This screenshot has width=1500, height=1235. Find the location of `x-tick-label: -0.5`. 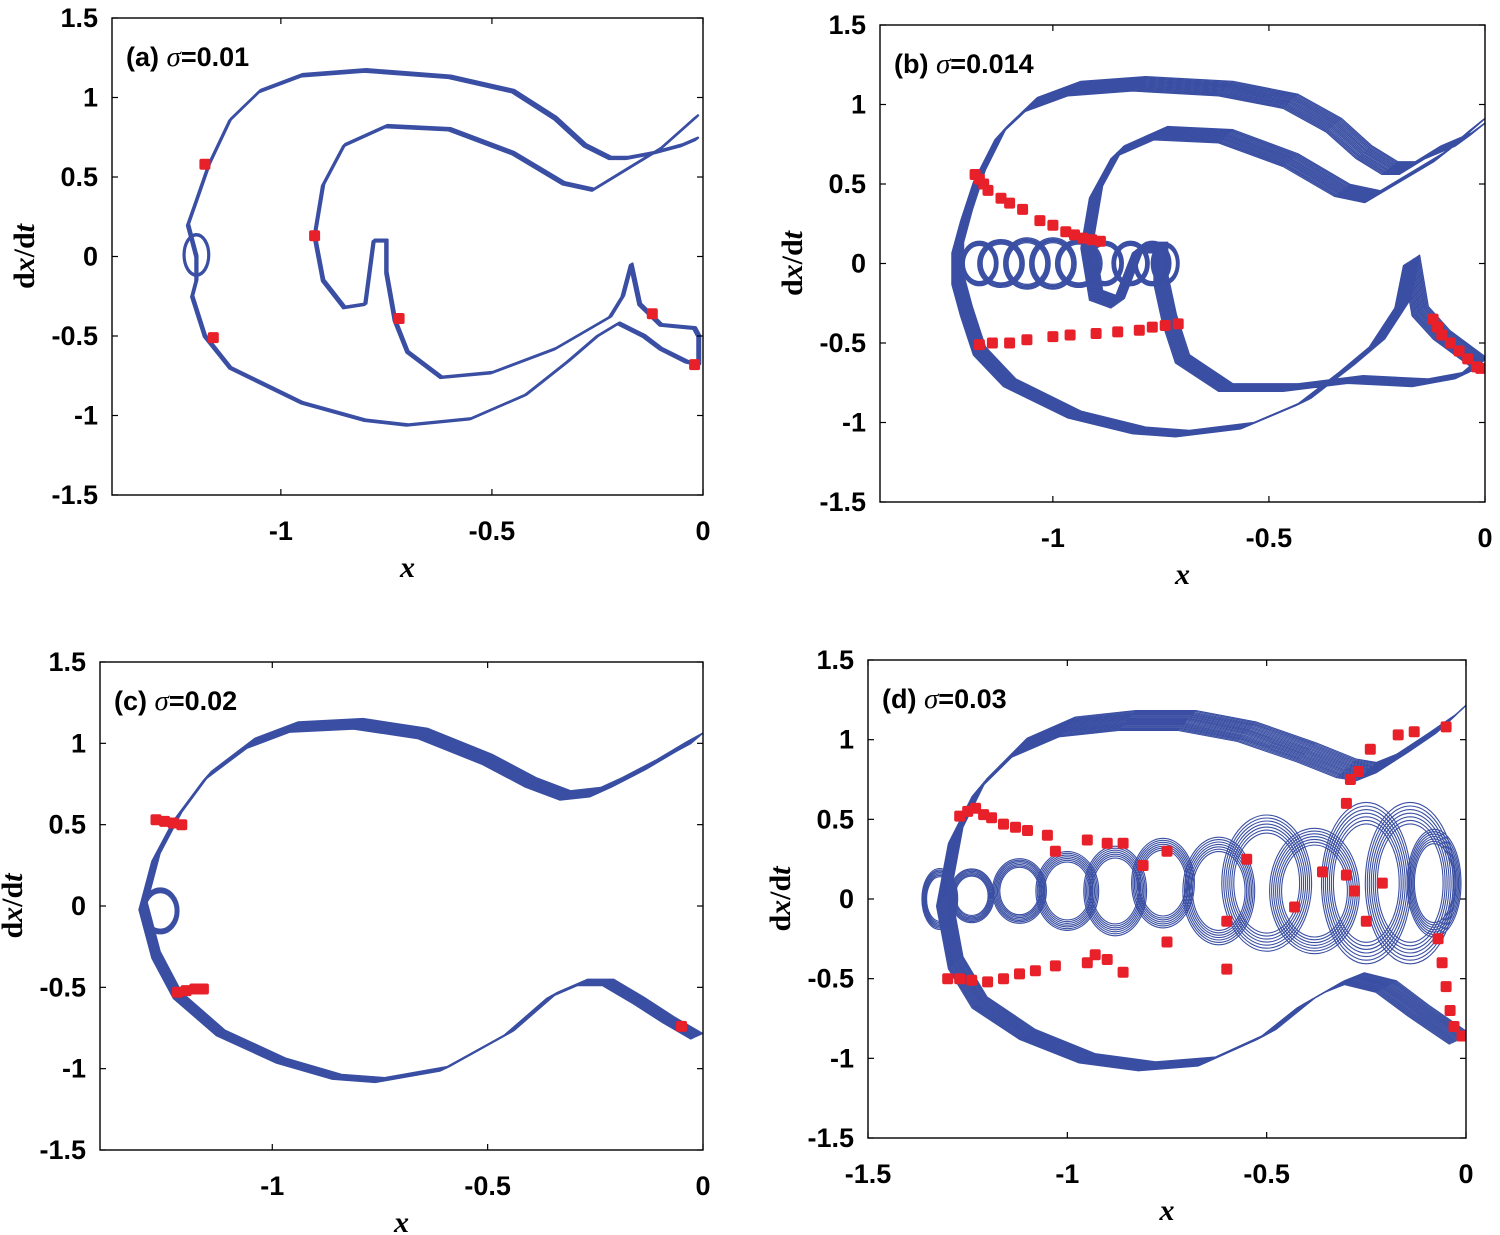

x-tick-label: -0.5 is located at coordinates (492, 531).